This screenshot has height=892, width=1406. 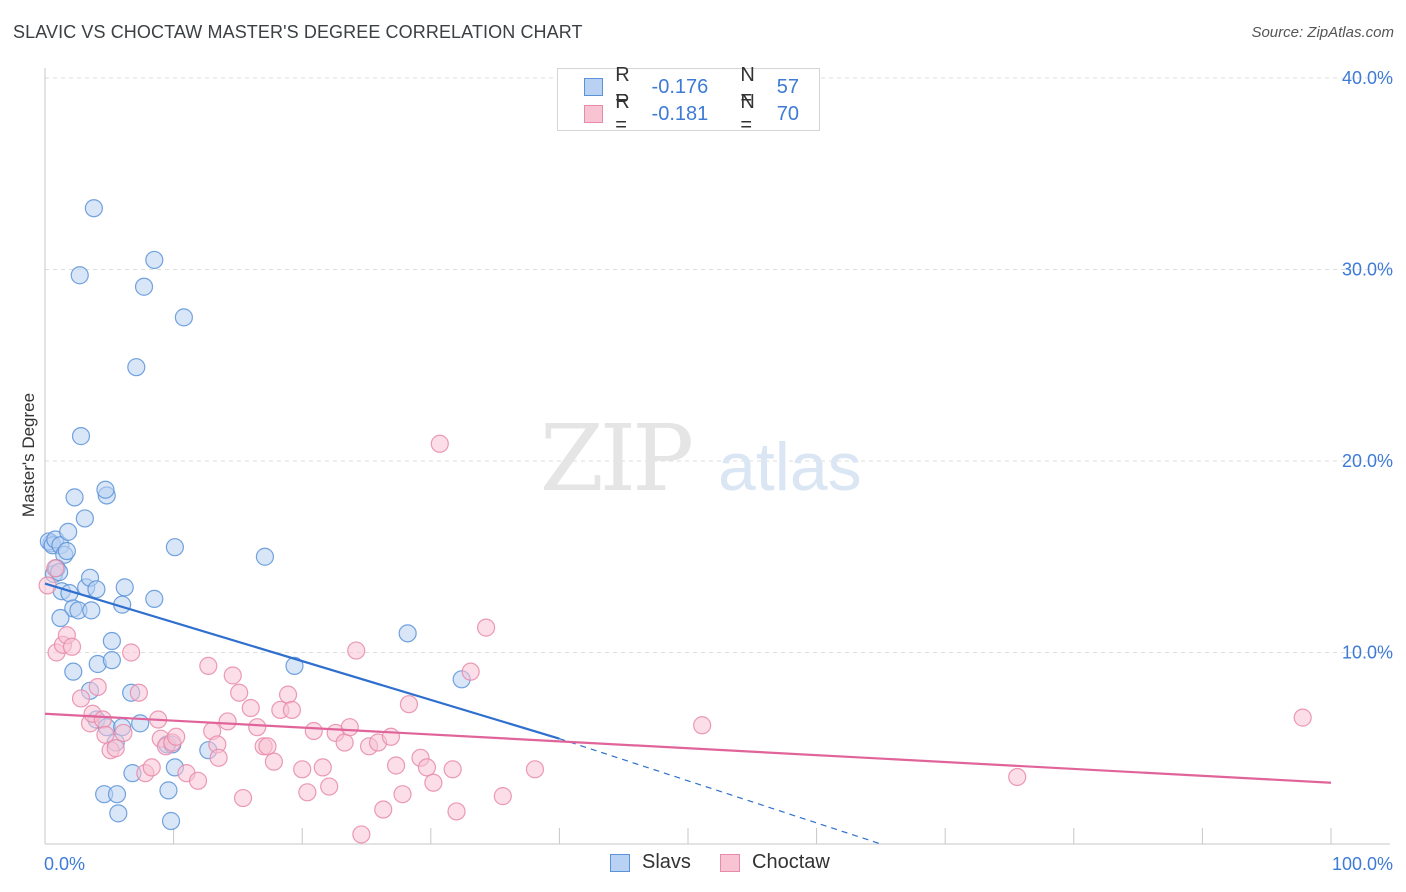 I want to click on legend-row-choctaw: R = -0.181 N = 70, so click(x=701, y=113).